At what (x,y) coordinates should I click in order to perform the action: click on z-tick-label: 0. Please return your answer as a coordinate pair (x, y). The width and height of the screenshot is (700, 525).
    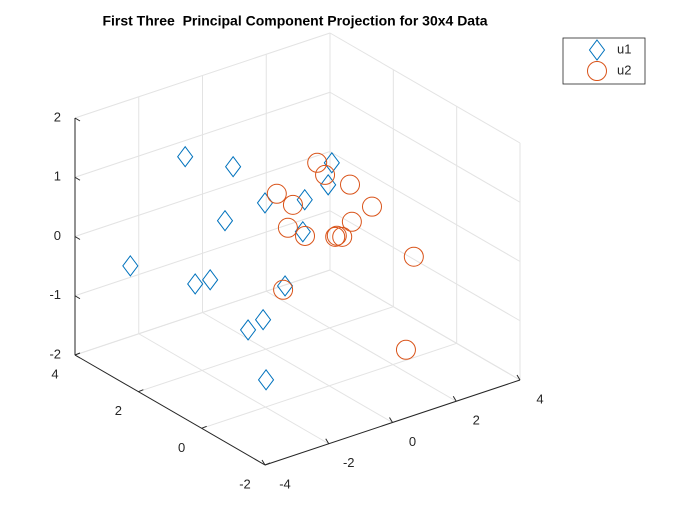
    Looking at the image, I should click on (57, 235).